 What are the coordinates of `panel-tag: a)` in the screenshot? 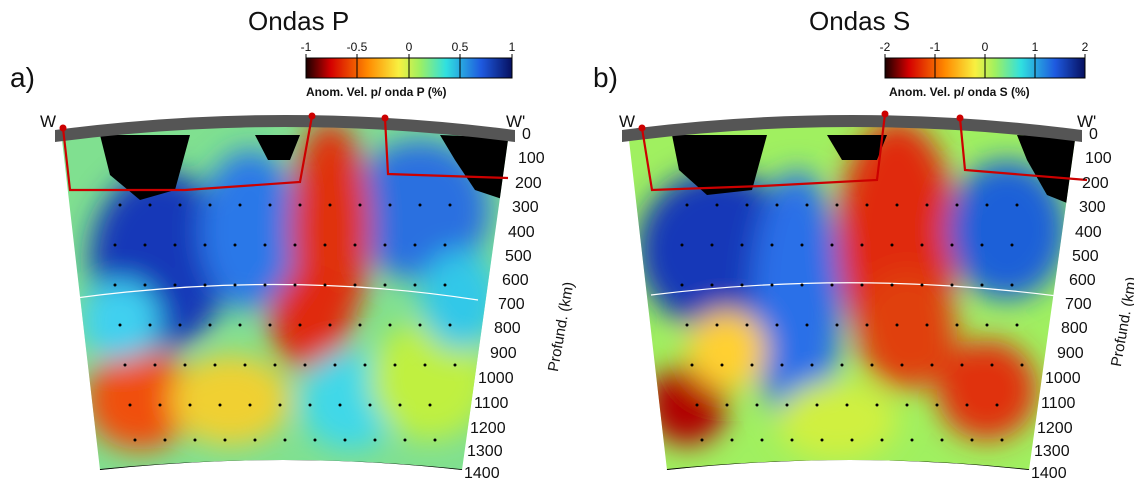 It's located at (22, 77).